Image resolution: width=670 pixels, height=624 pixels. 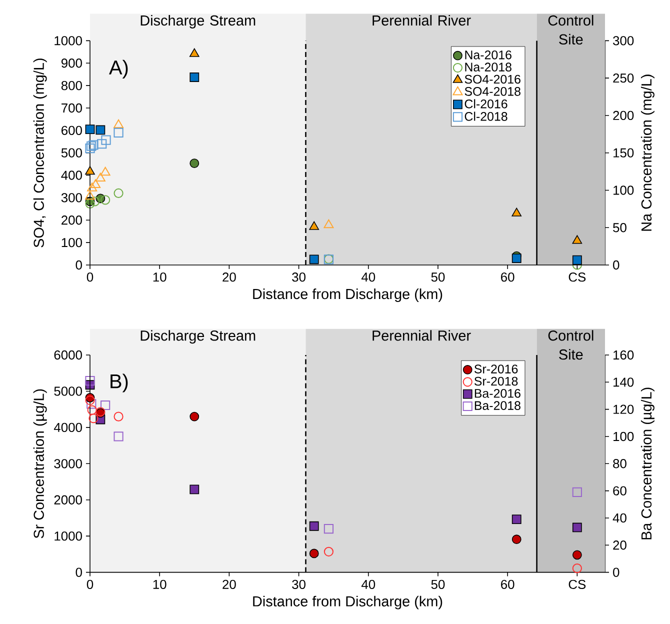 What do you see at coordinates (492, 79) in the screenshot?
I see `legend-label: SO4-2016` at bounding box center [492, 79].